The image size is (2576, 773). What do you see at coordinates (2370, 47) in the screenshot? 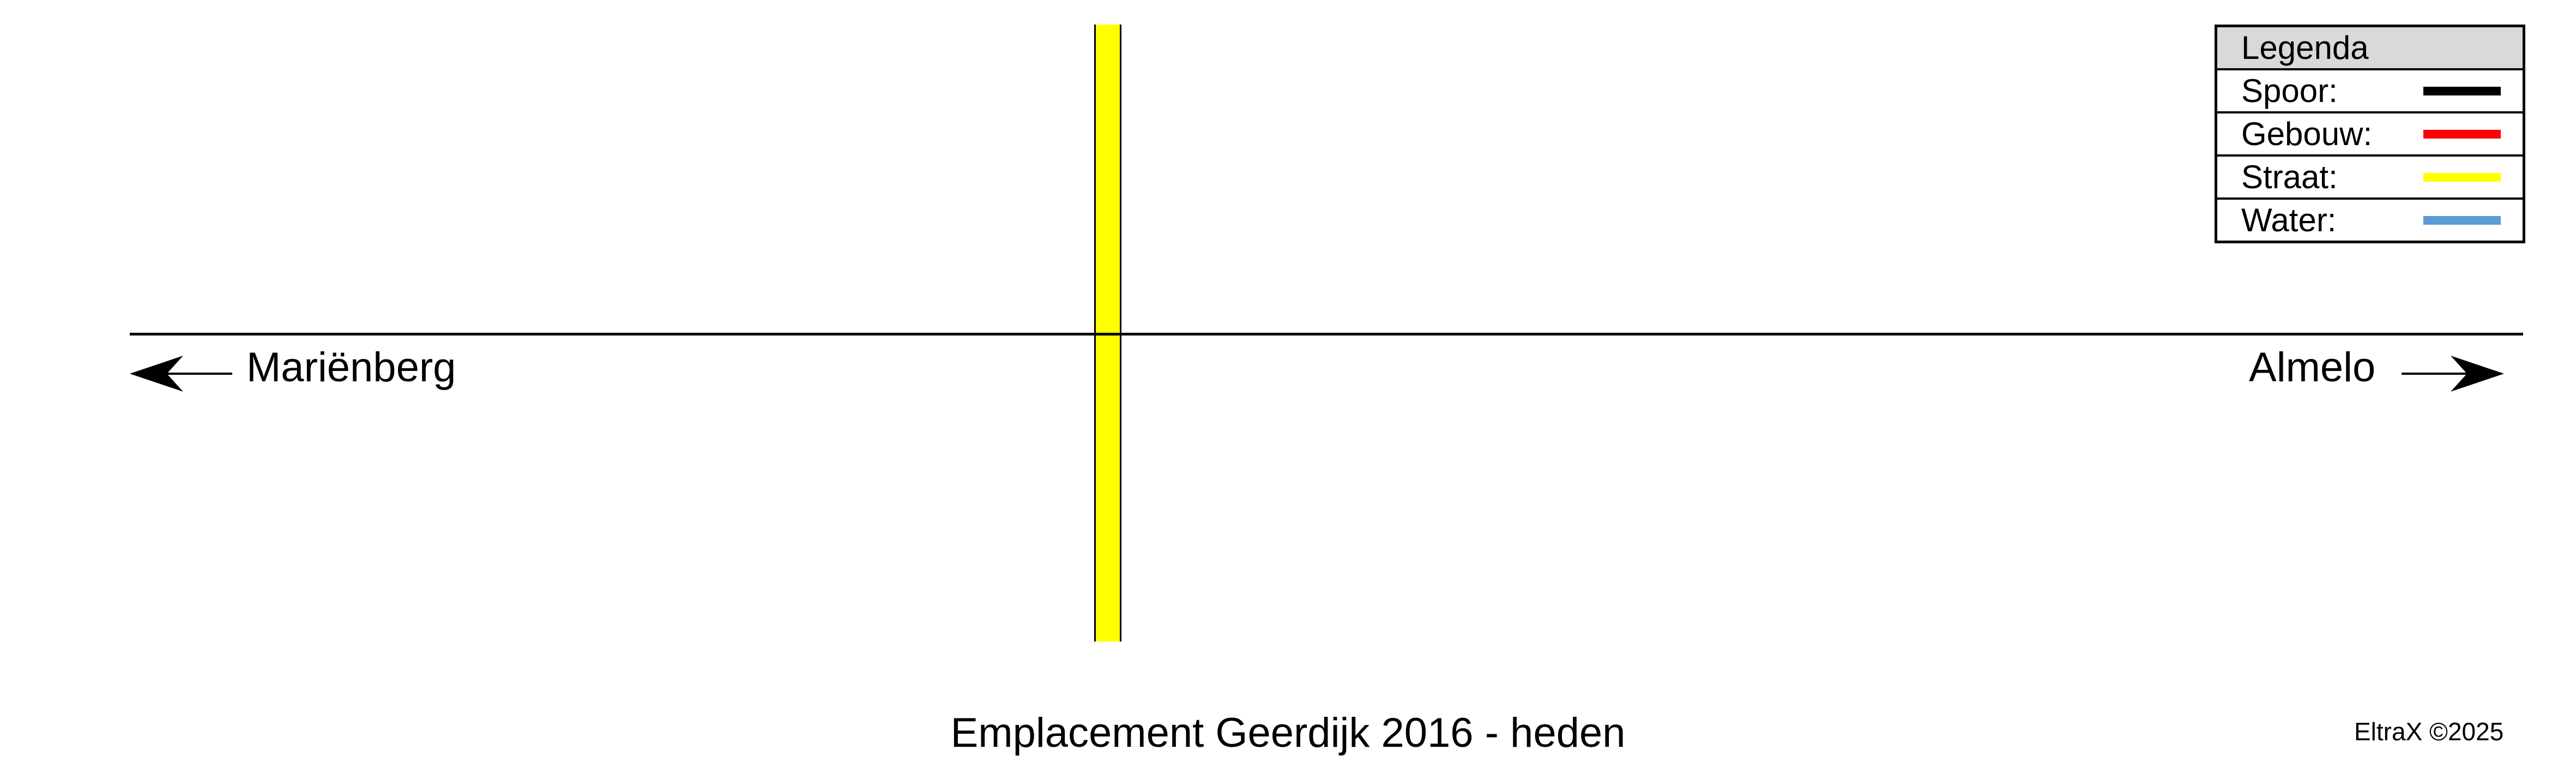
I see `legend-header: Legenda` at bounding box center [2370, 47].